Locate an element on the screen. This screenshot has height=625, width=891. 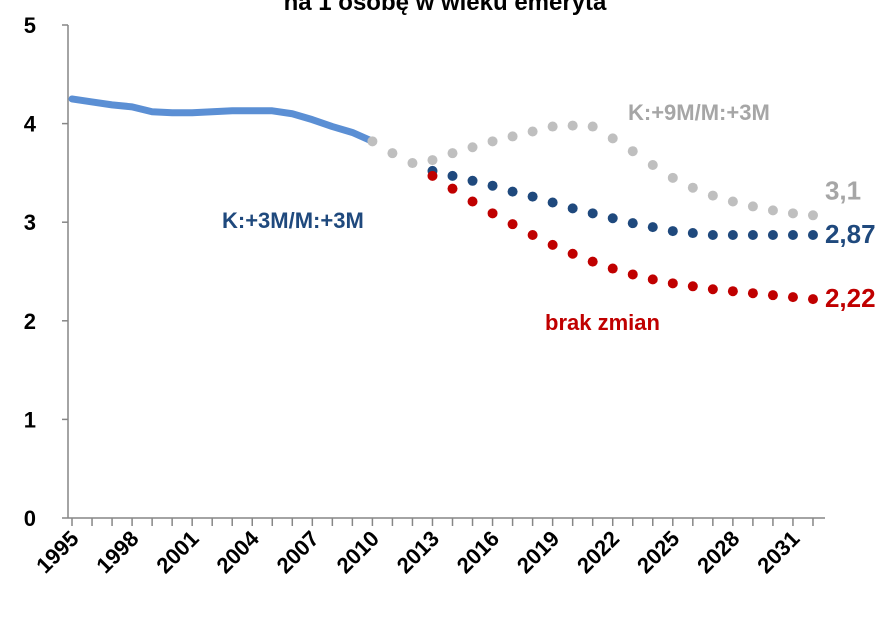
x-tick-label: 2025 is located at coordinates (658, 552).